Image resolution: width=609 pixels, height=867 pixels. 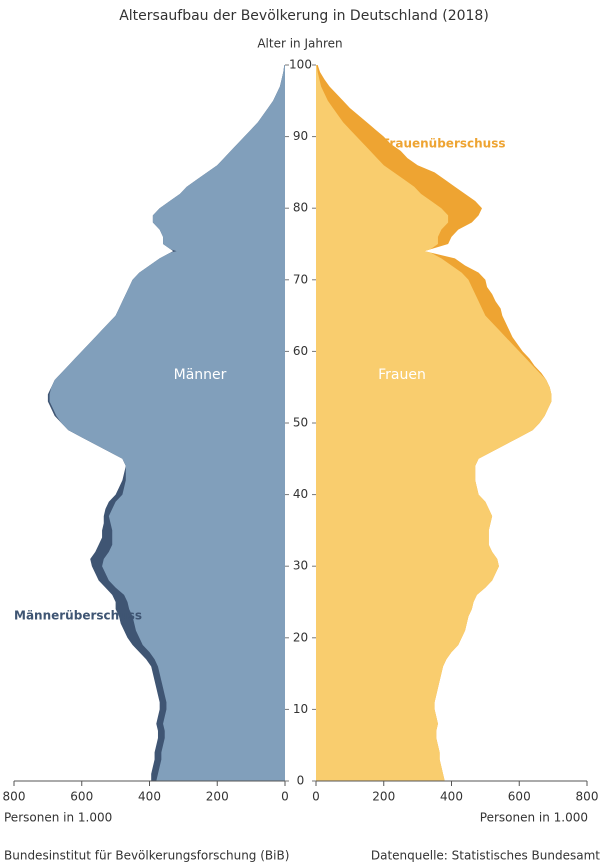 What do you see at coordinates (300, 423) in the screenshot?
I see `y-tick-label: 50` at bounding box center [300, 423].